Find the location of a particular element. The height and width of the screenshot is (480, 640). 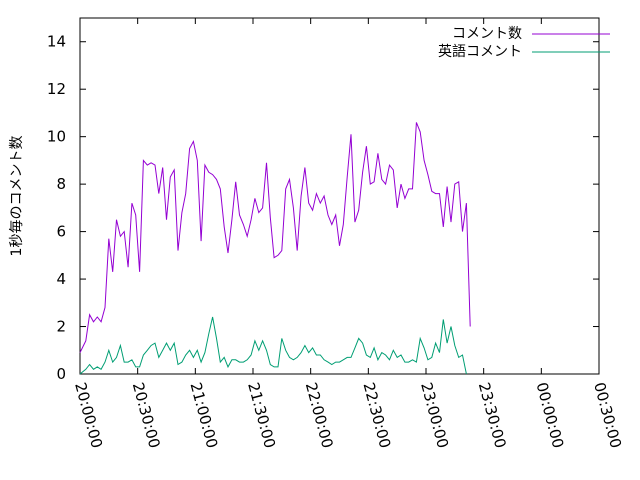

x-tick-label: 23:30:00 is located at coordinates (492, 415).